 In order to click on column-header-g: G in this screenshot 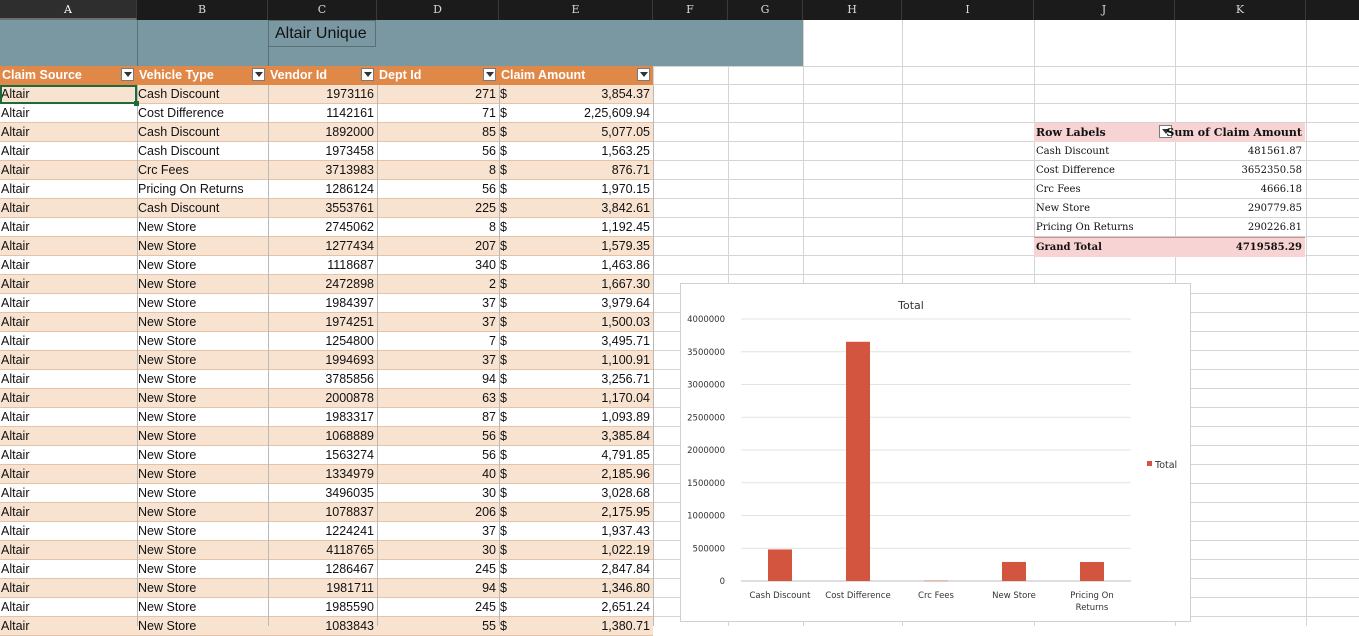, I will do `click(765, 10)`.